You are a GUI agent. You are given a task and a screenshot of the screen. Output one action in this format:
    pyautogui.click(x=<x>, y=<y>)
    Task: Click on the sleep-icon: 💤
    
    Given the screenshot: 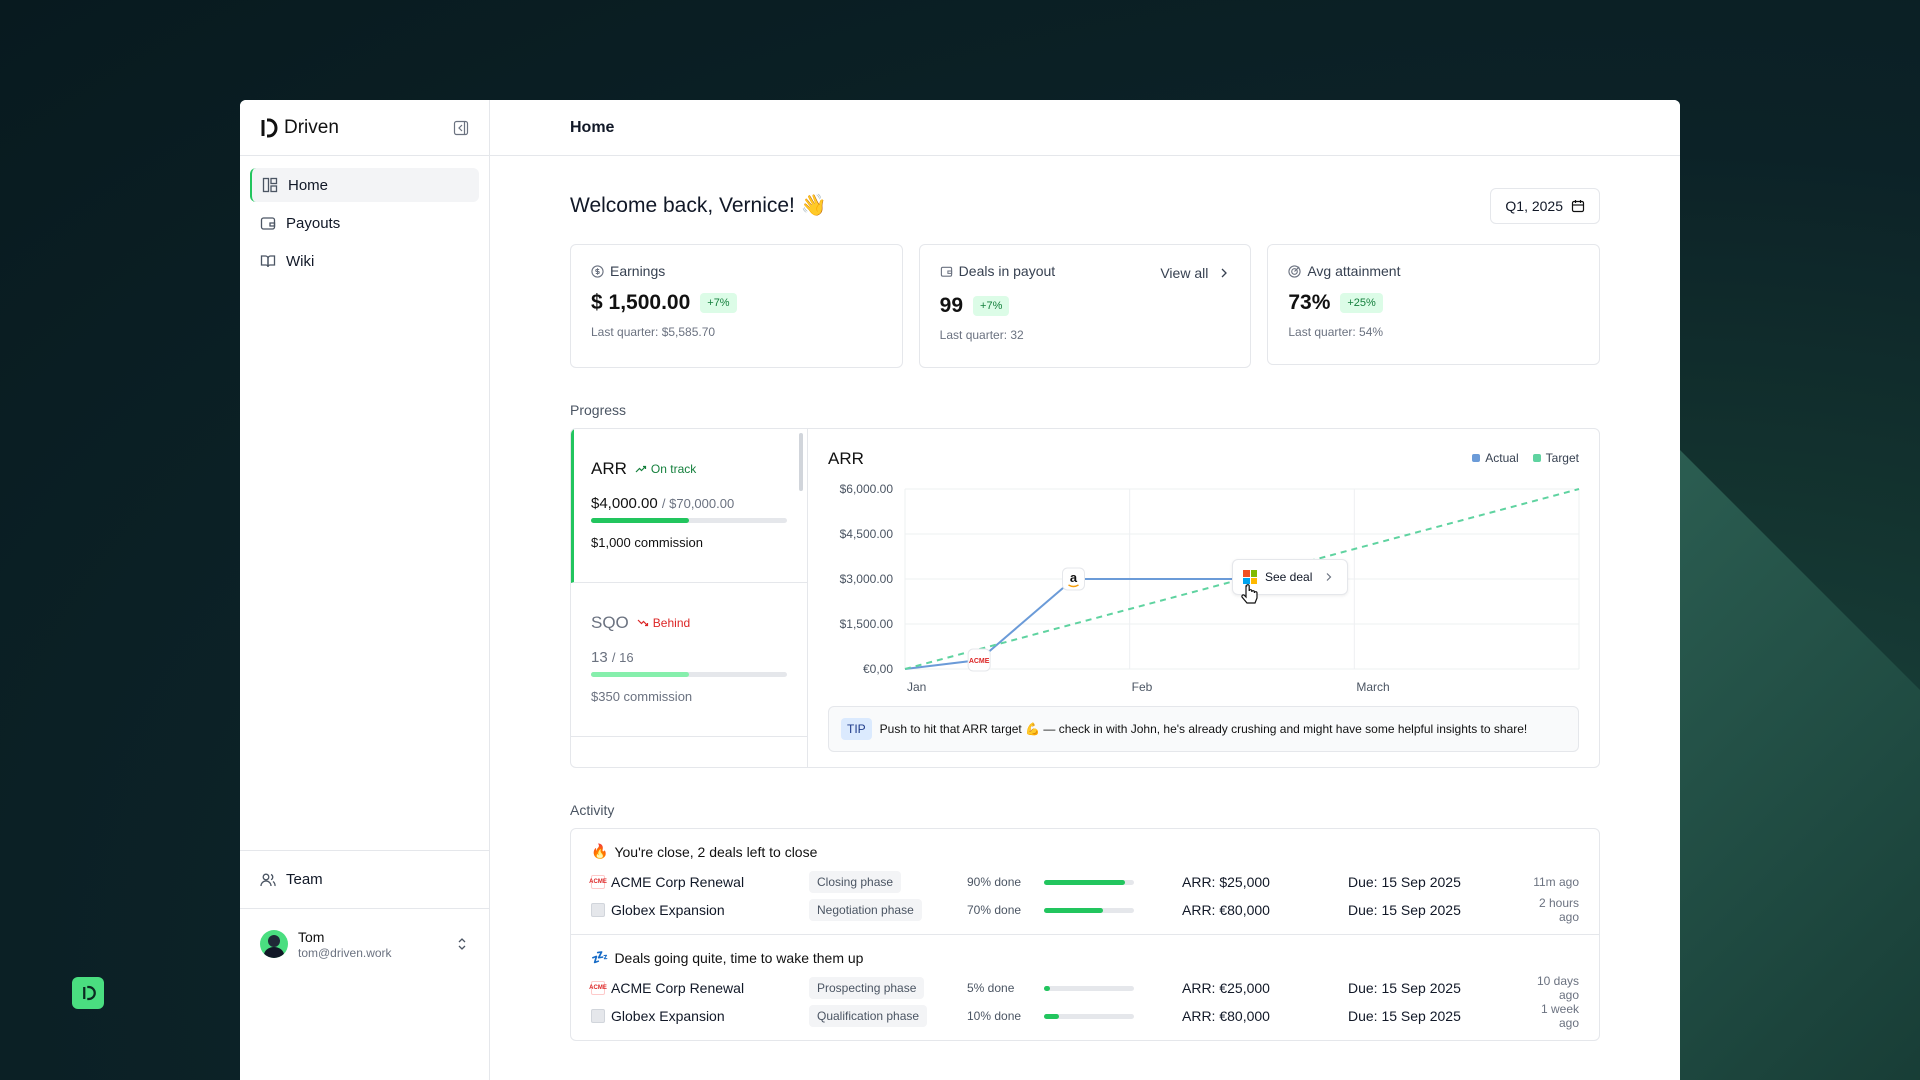 What is the action you would take?
    pyautogui.click(x=600, y=957)
    